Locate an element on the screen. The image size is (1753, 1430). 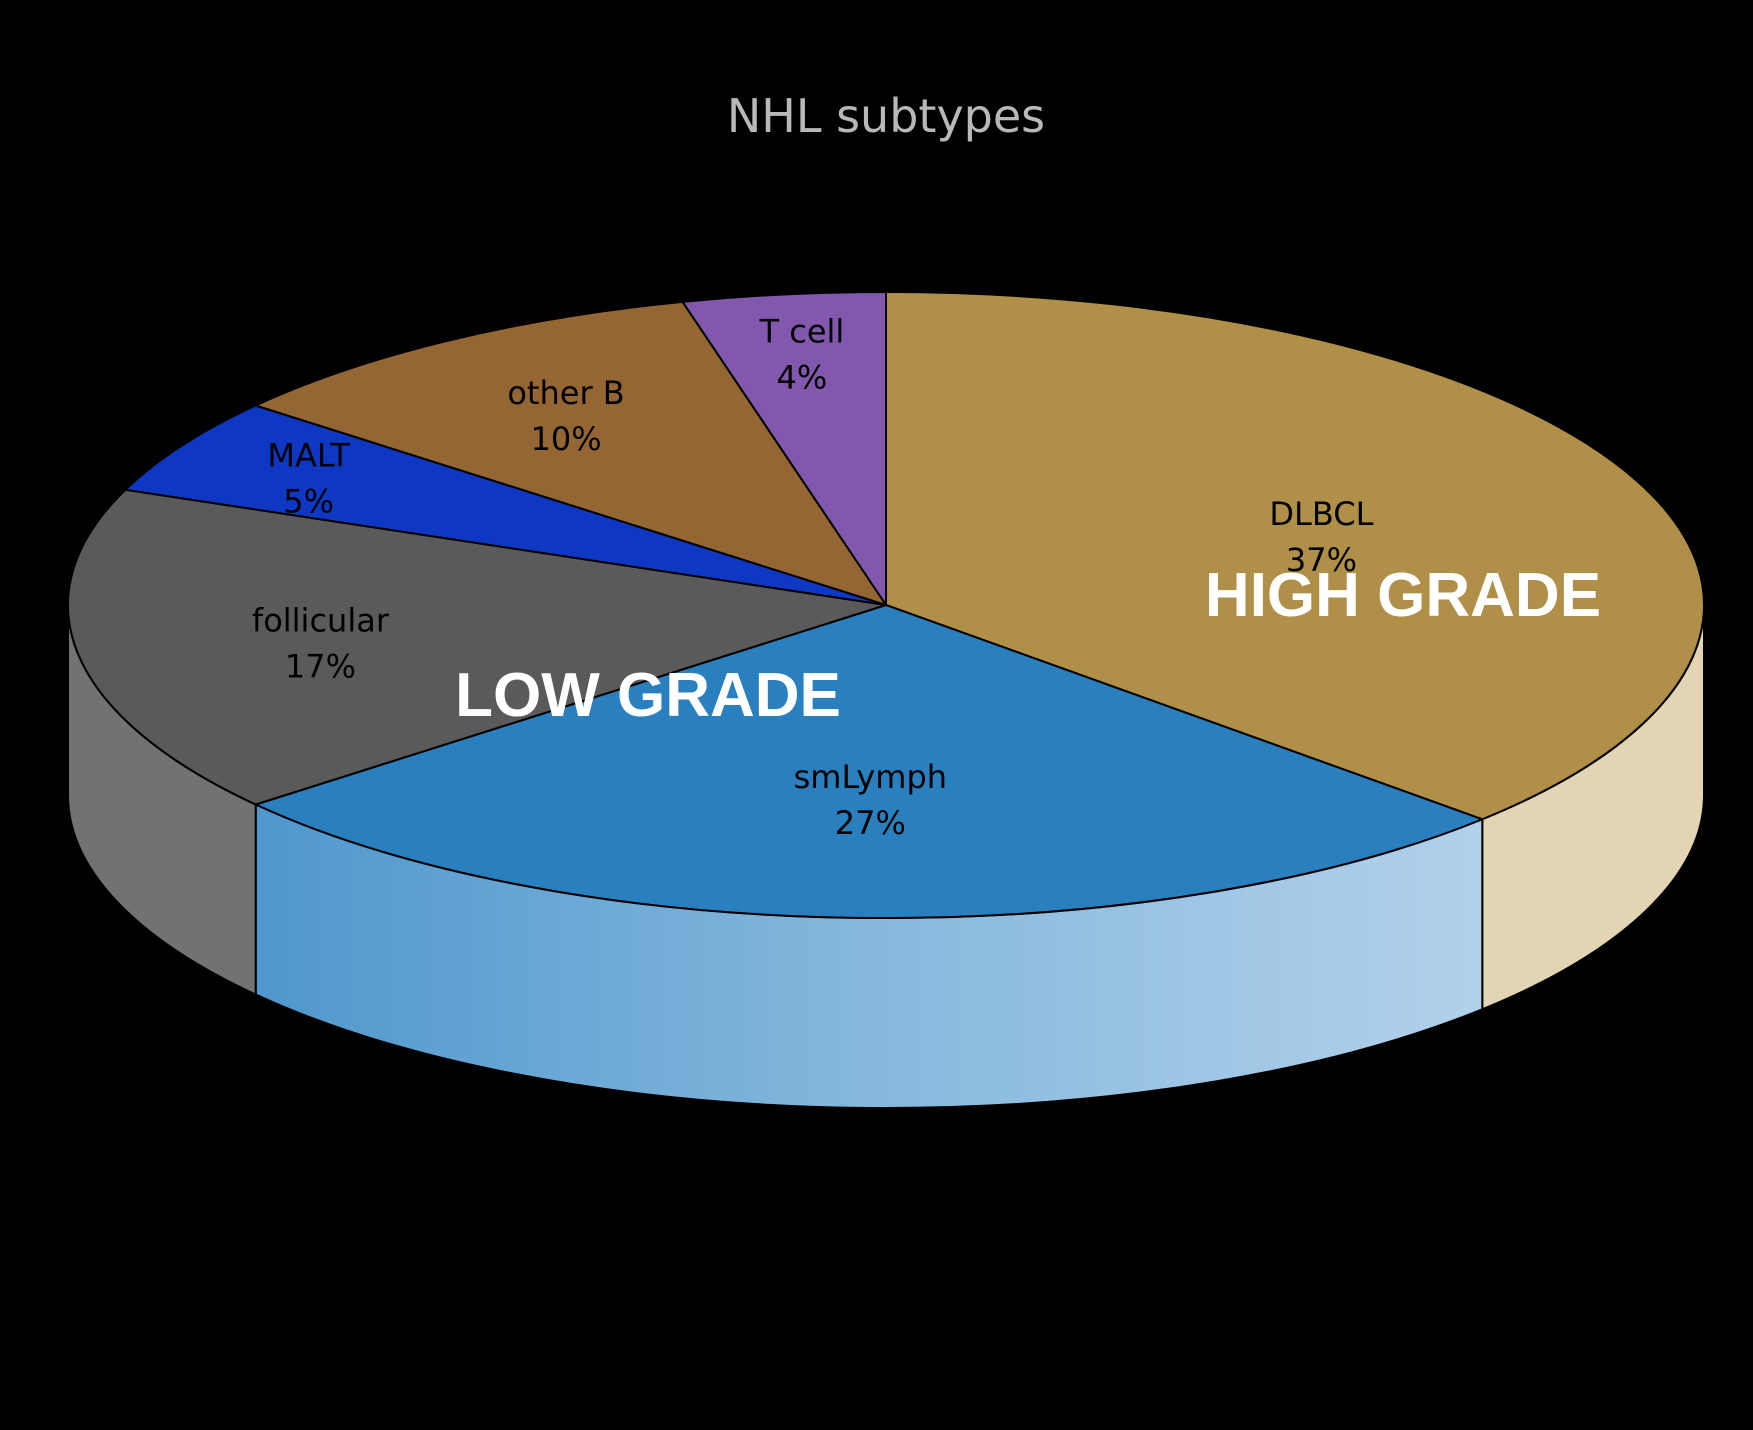
pie-slice-other-b is located at coordinates (570, 453).